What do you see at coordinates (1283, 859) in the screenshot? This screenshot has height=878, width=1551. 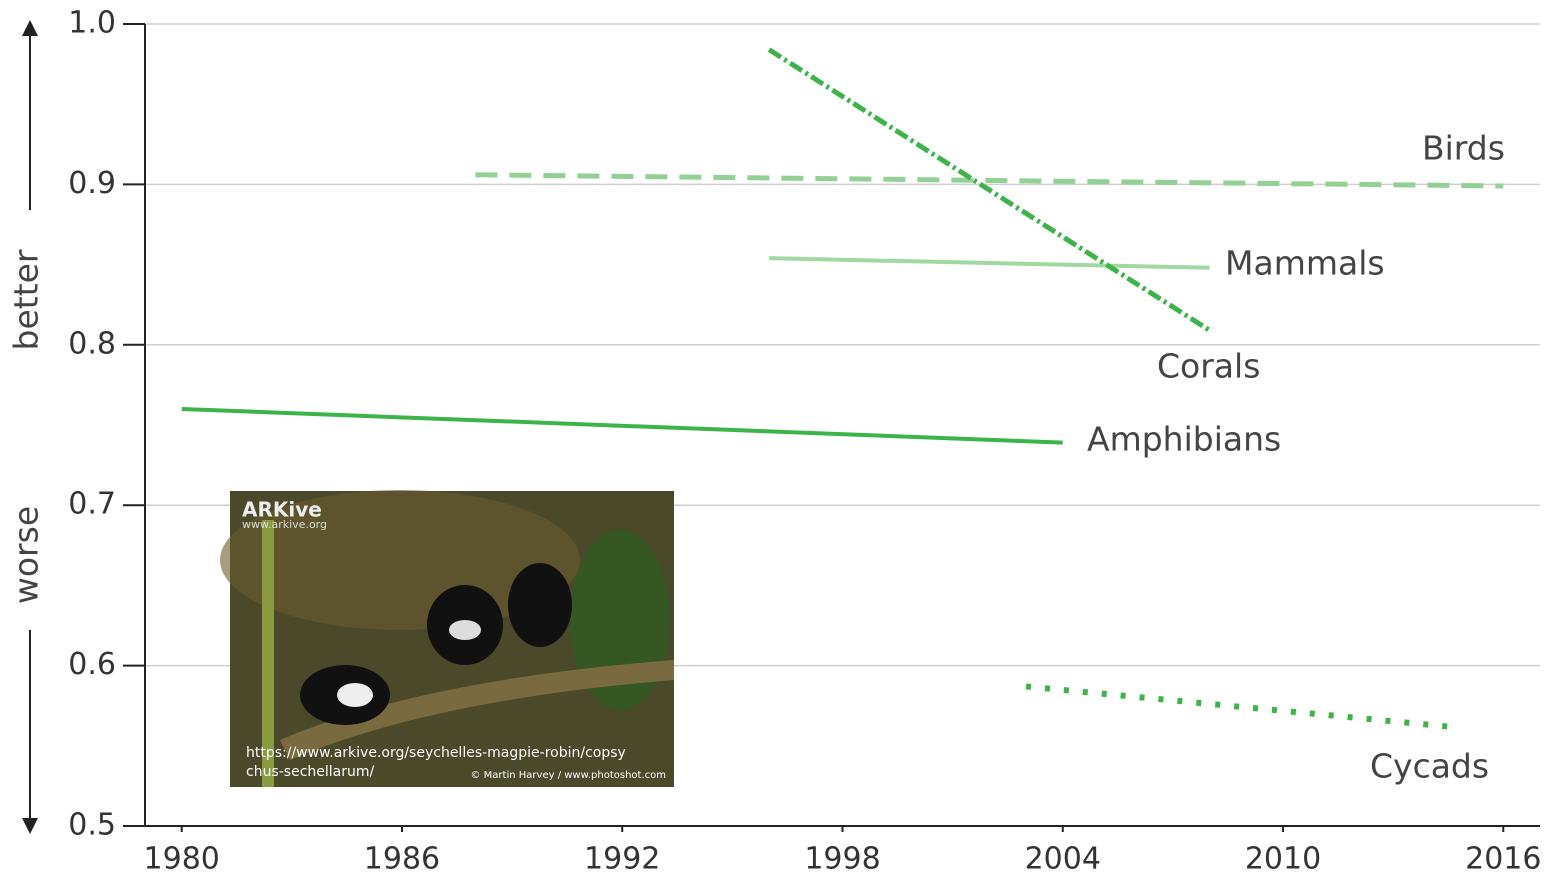 I see `x-tick-label: 2010` at bounding box center [1283, 859].